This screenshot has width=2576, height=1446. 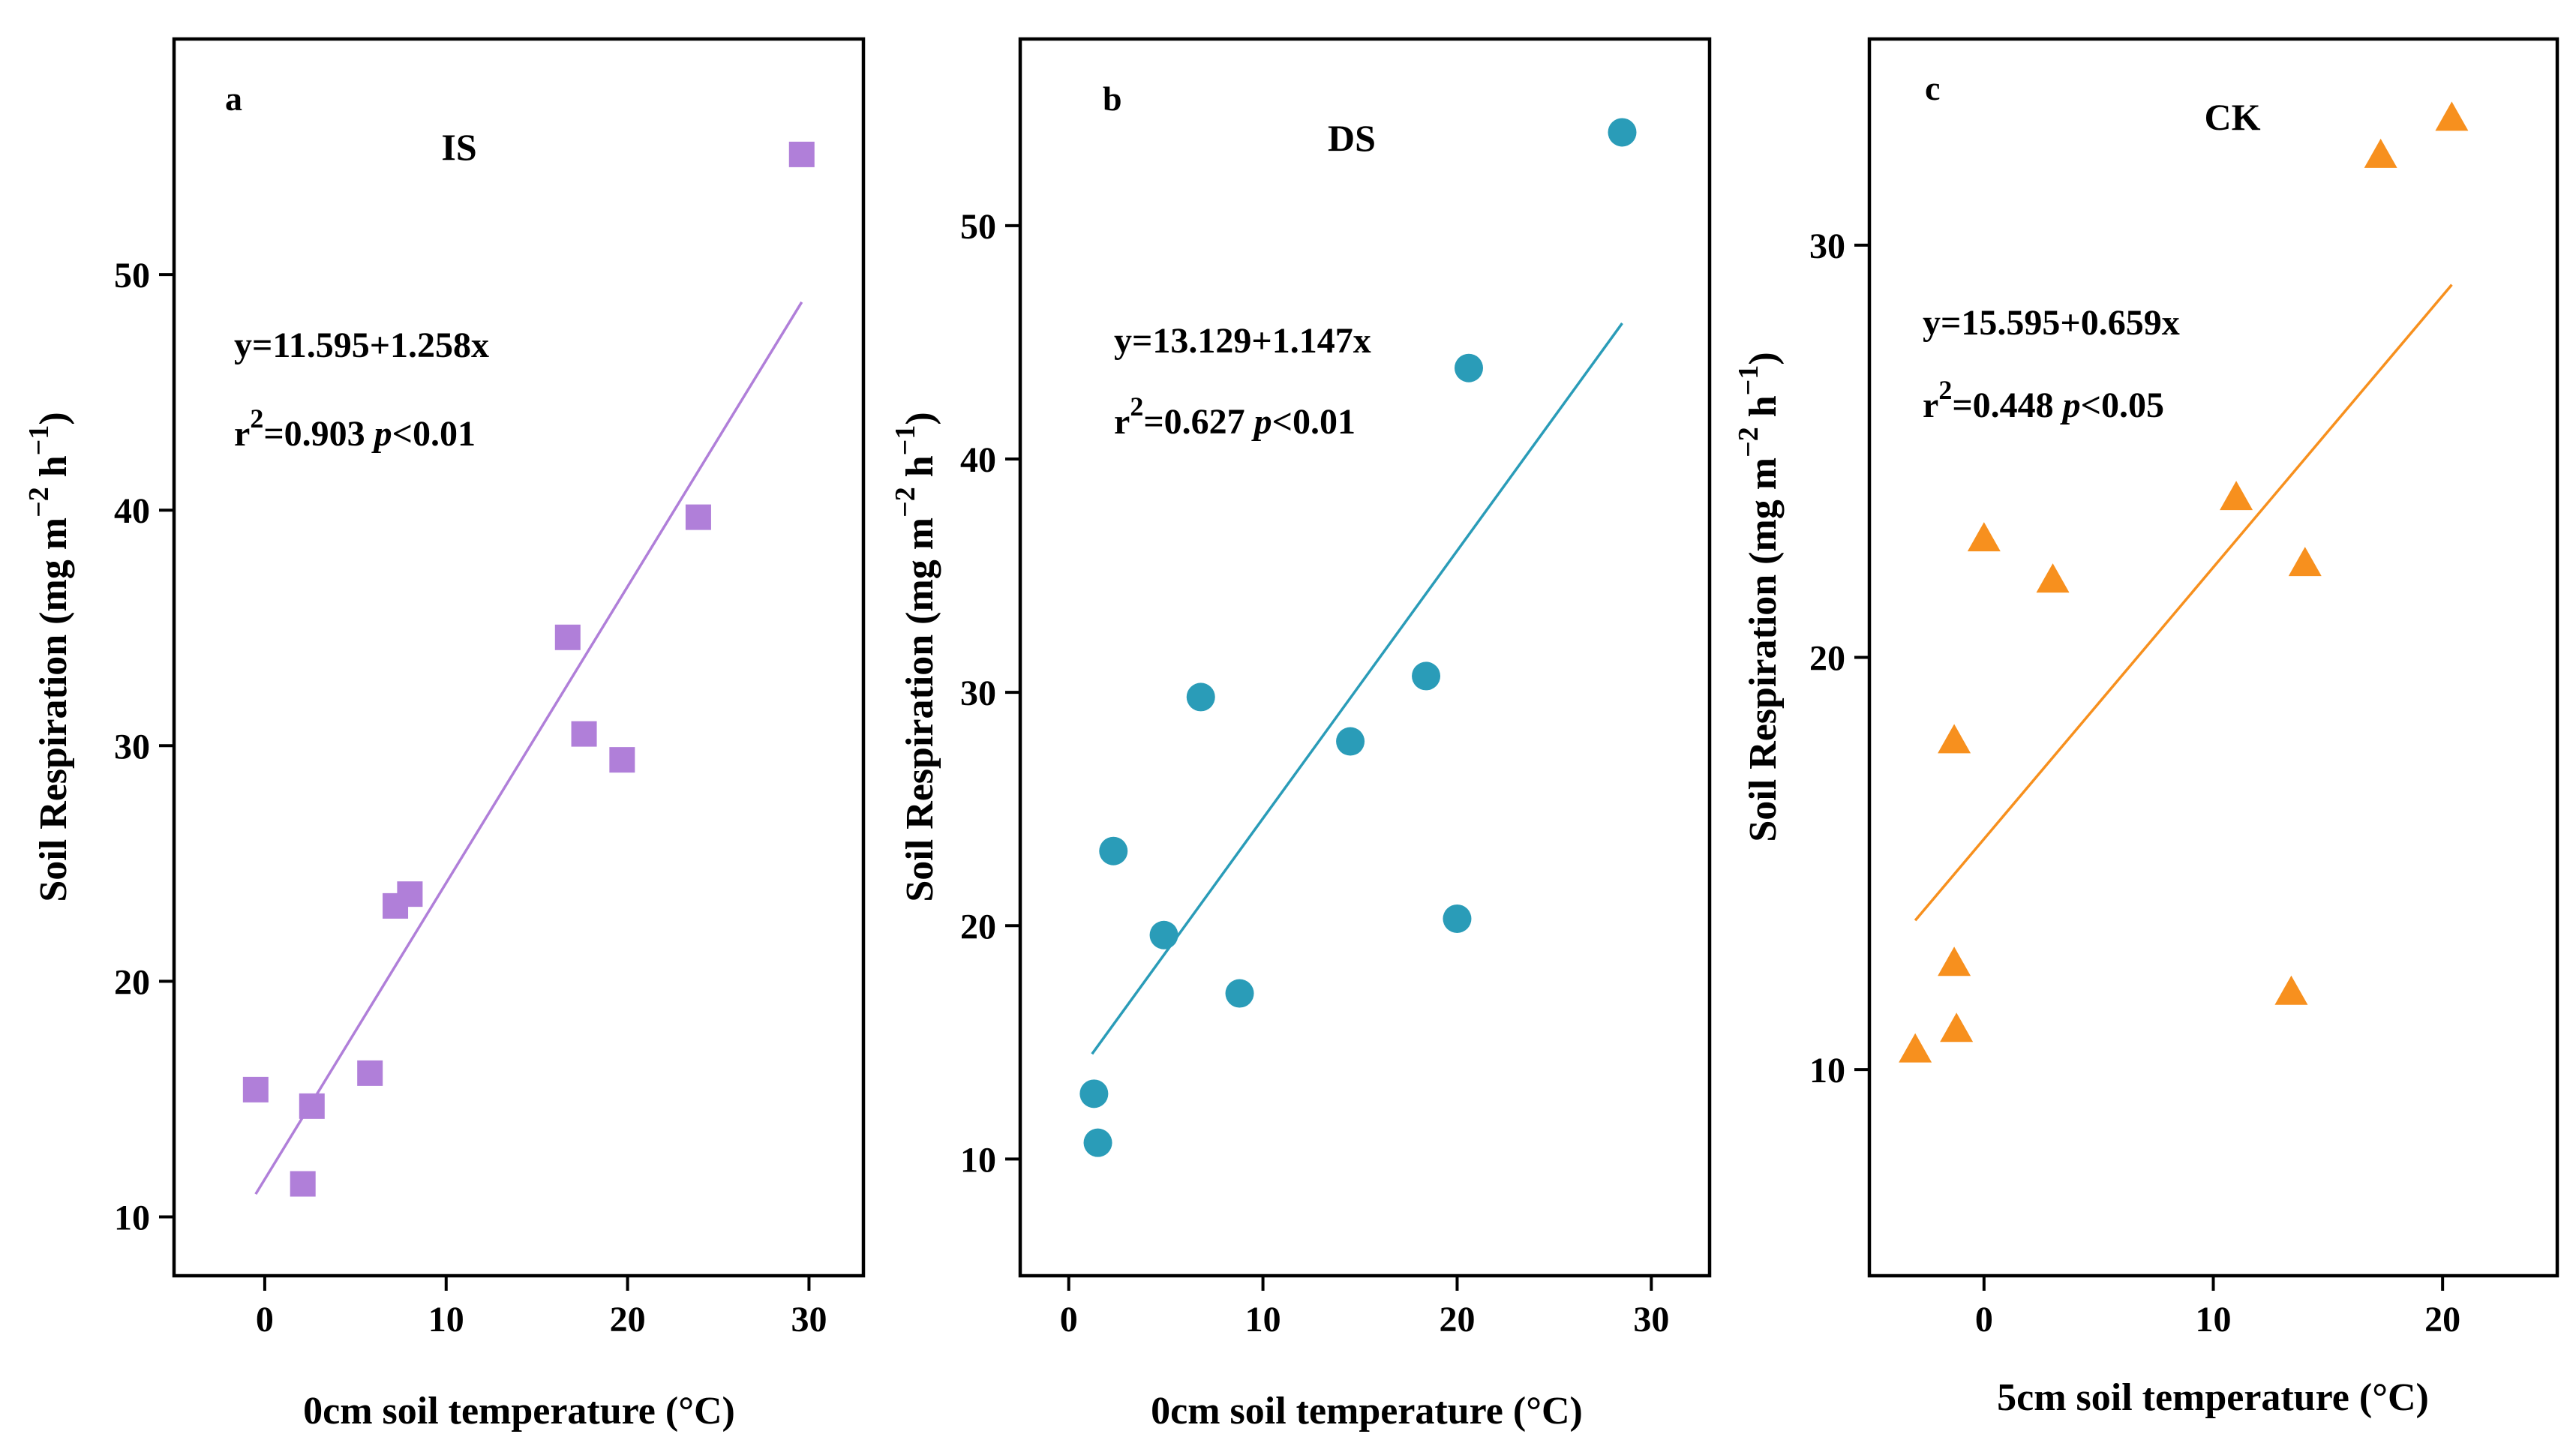 I want to click on regression-stats: r2=0.448 p<0.05, so click(x=2043, y=400).